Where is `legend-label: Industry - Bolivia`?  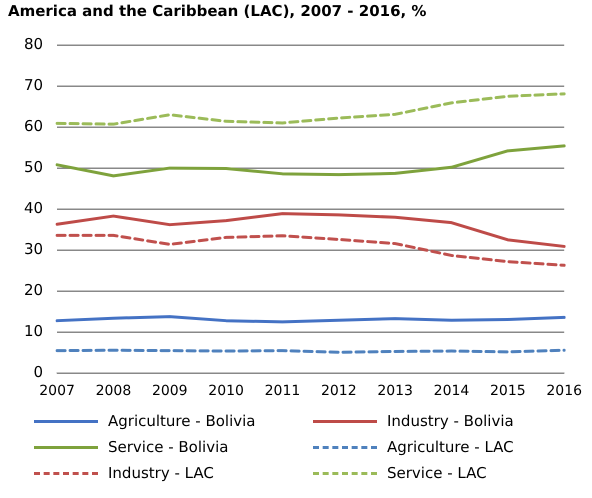
legend-label: Industry - Bolivia is located at coordinates (450, 421).